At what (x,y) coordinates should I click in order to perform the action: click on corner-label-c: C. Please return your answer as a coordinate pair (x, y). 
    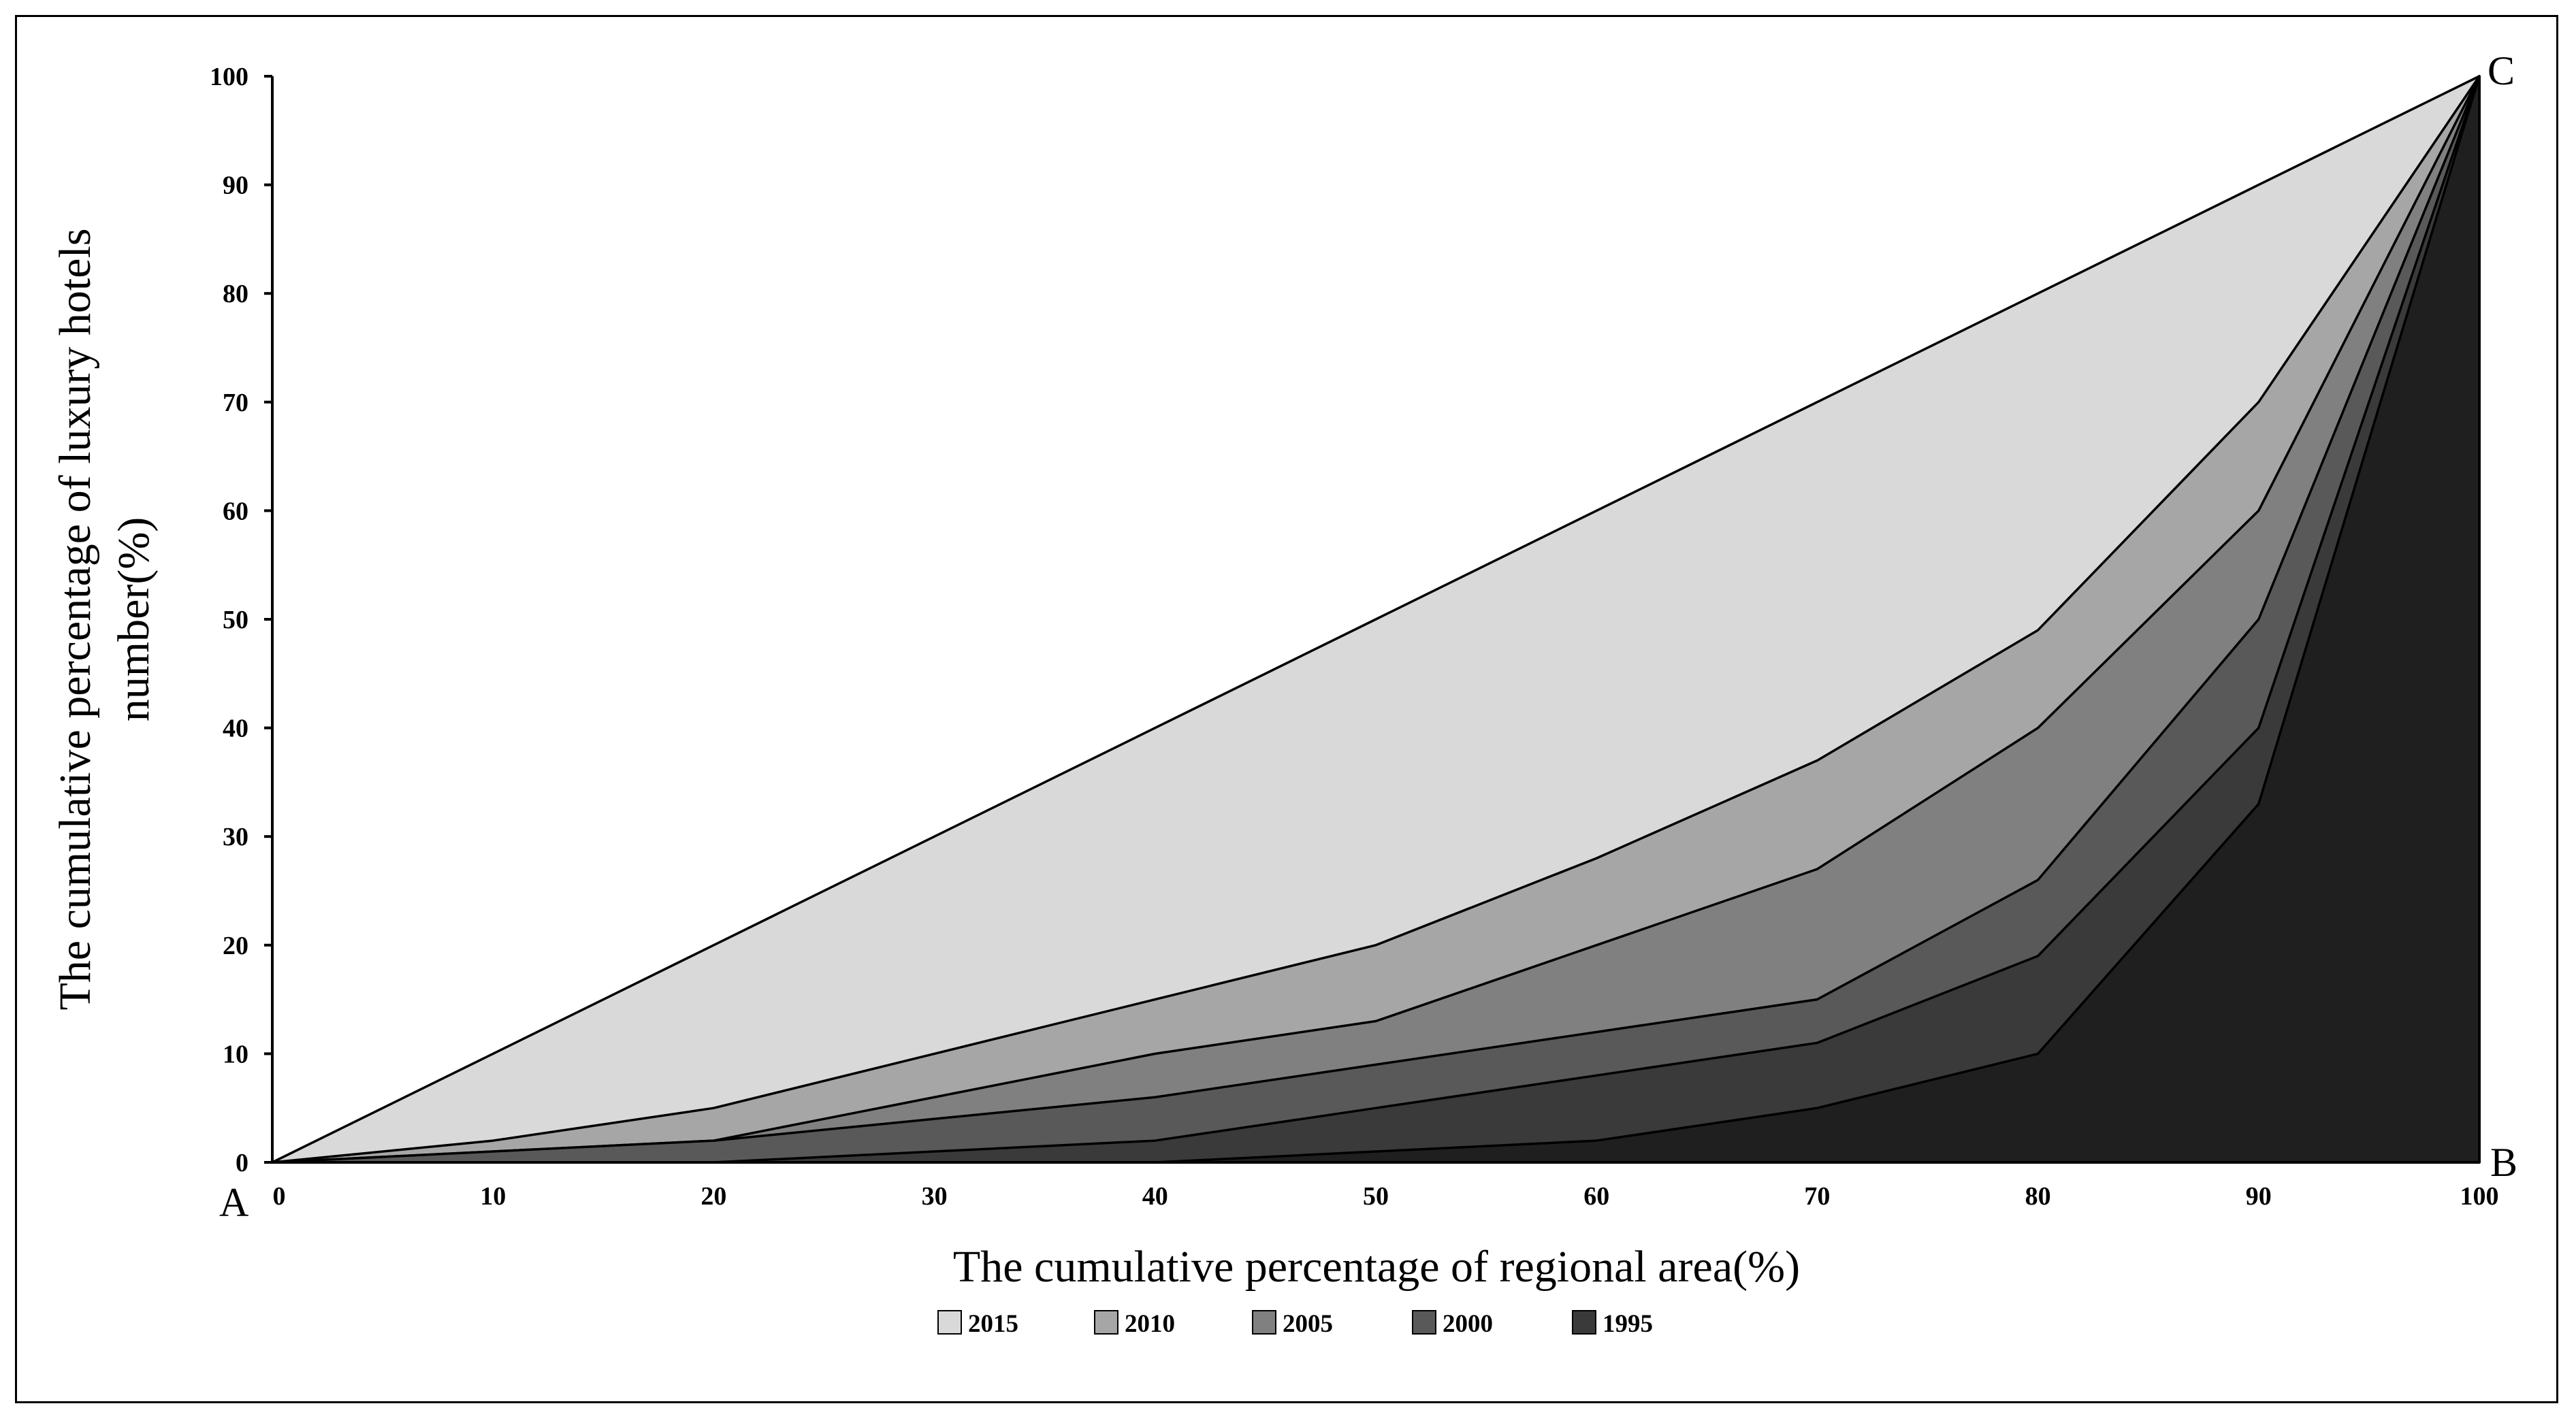
    Looking at the image, I should click on (2502, 70).